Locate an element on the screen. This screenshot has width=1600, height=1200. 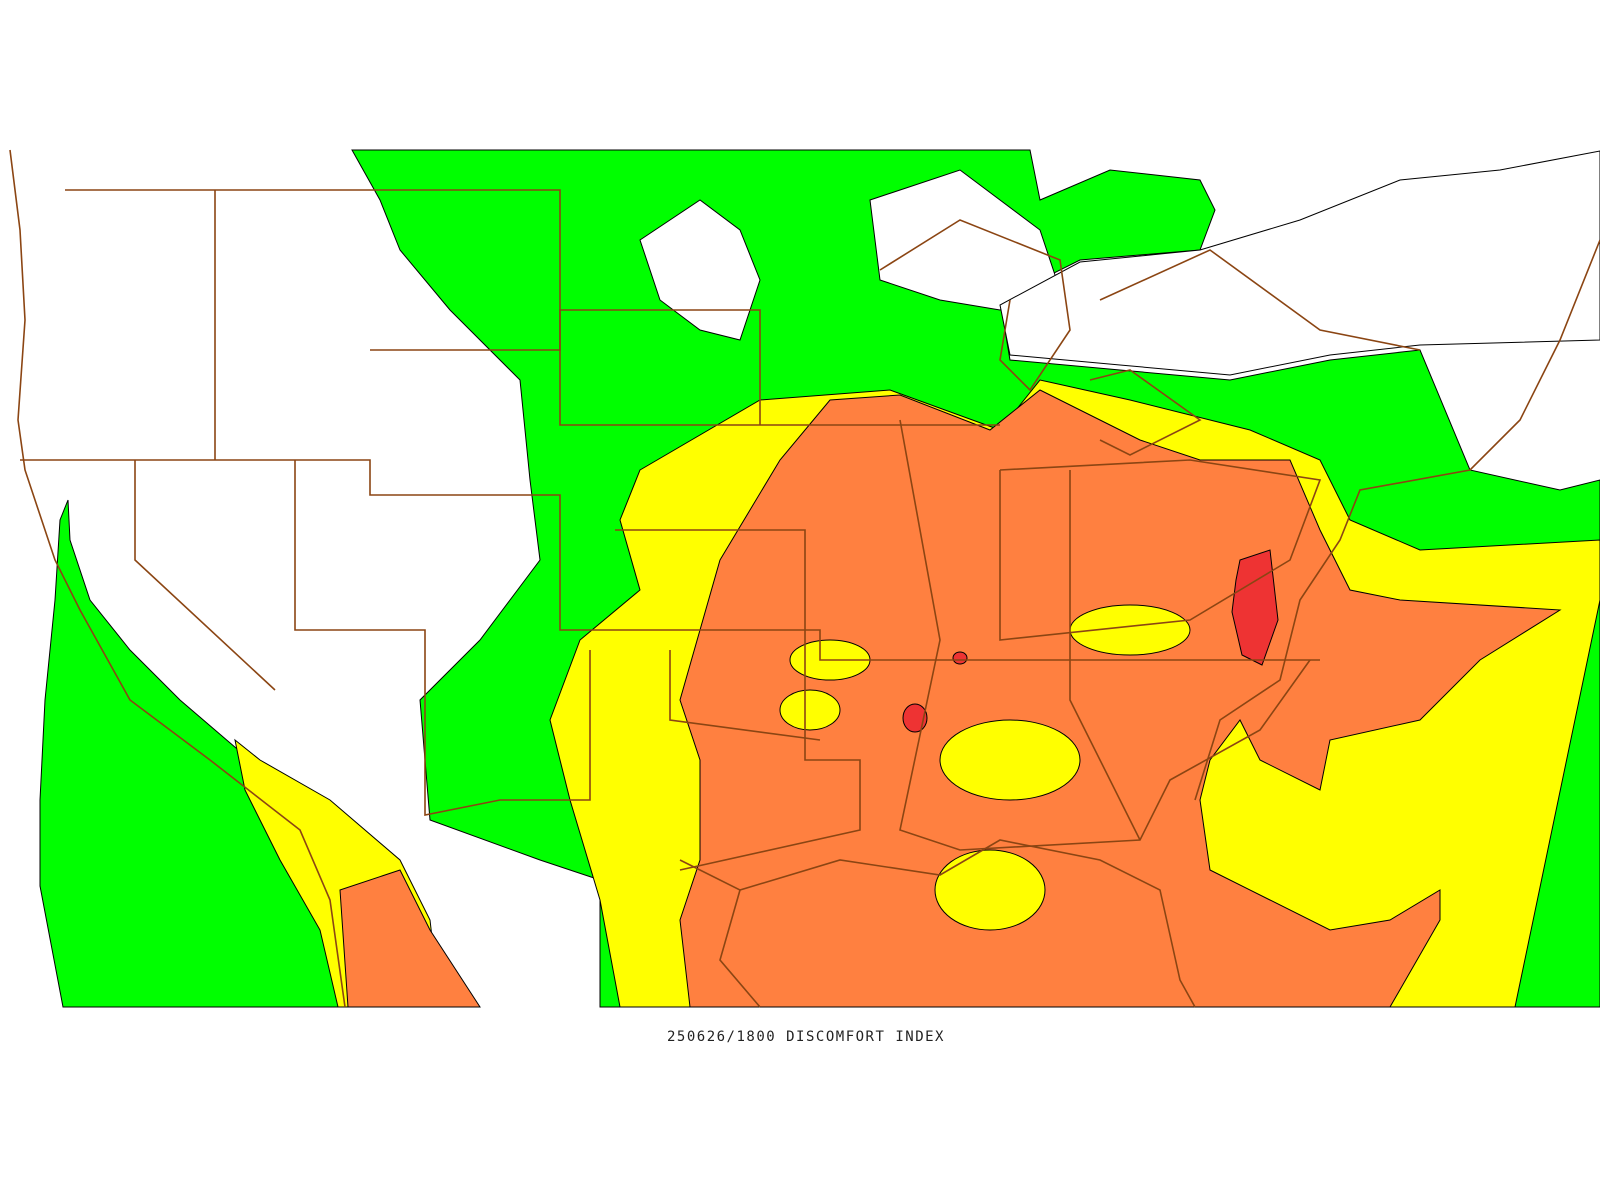
zone-none is located at coordinates (1299, 263).